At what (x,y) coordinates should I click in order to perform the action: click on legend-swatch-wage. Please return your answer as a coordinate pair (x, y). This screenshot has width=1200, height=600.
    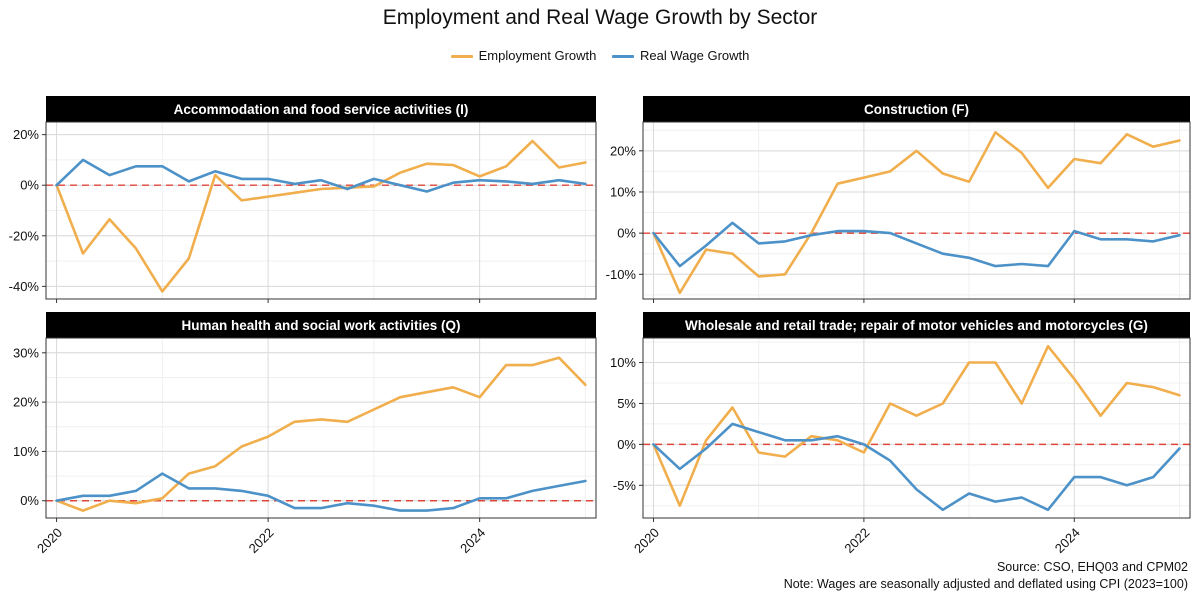
    Looking at the image, I should click on (623, 57).